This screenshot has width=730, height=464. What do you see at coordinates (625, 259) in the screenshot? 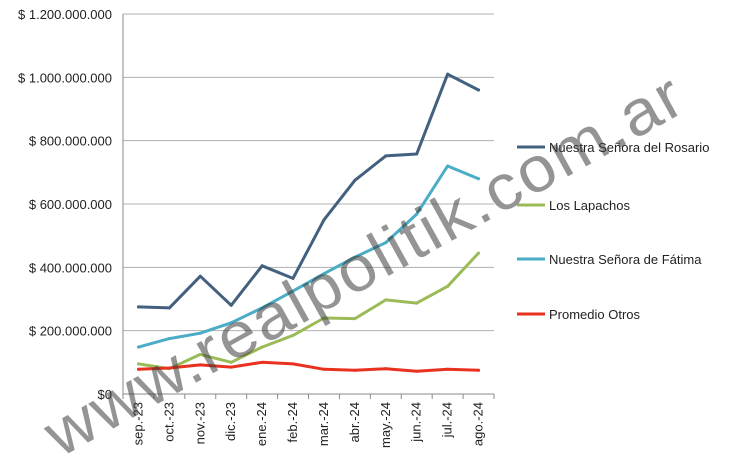
I see `legend-label: Nuestra Señora de Fátima` at bounding box center [625, 259].